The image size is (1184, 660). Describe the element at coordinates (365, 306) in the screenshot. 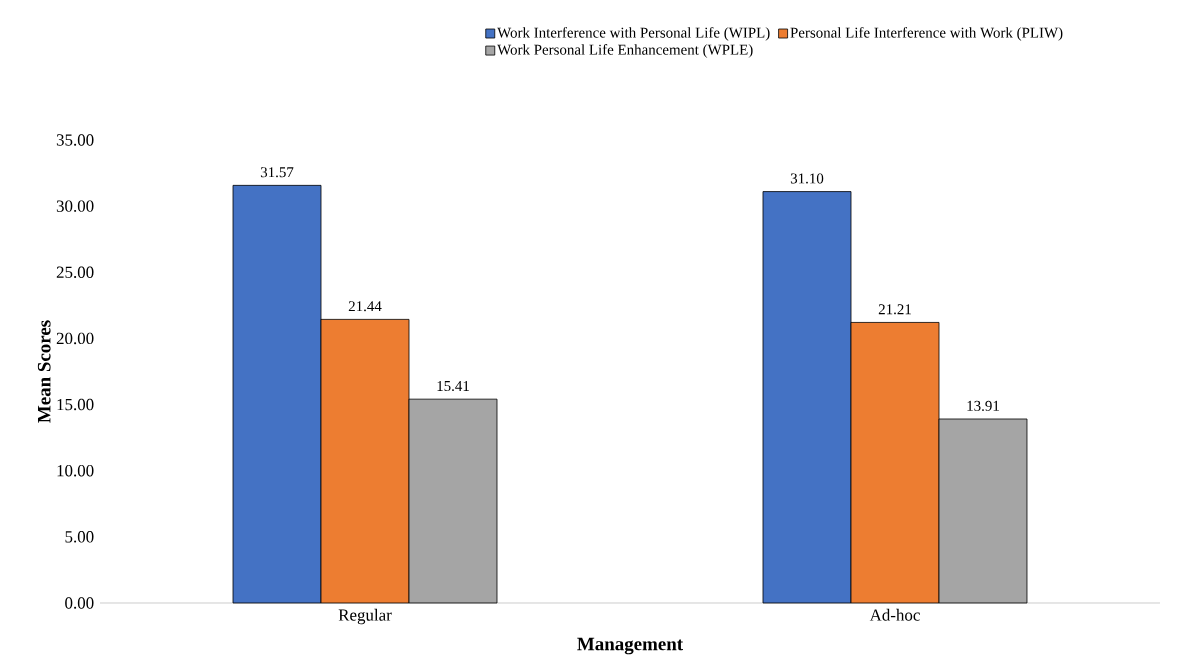

I see `data-label: 21.44` at that location.